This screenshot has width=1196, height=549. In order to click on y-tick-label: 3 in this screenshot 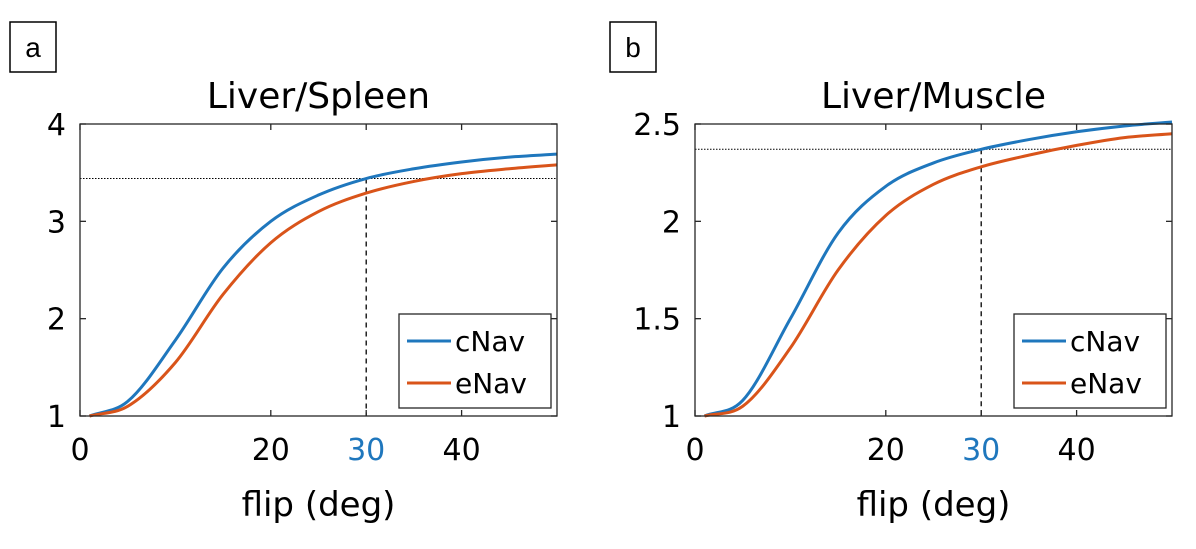, I will do `click(56, 222)`.